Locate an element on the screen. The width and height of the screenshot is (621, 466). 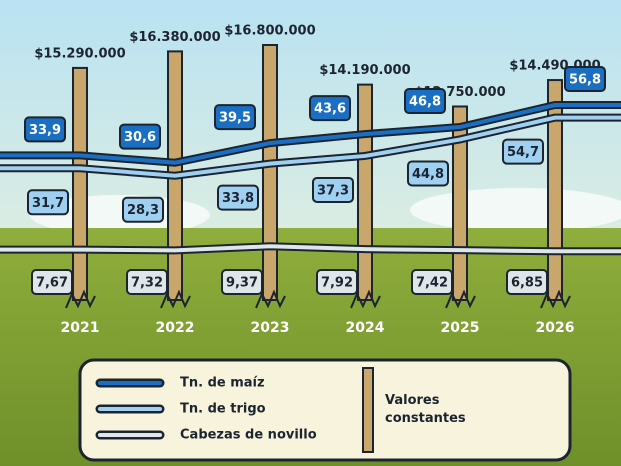
x-tick-label: 2022 is located at coordinates (175, 328).